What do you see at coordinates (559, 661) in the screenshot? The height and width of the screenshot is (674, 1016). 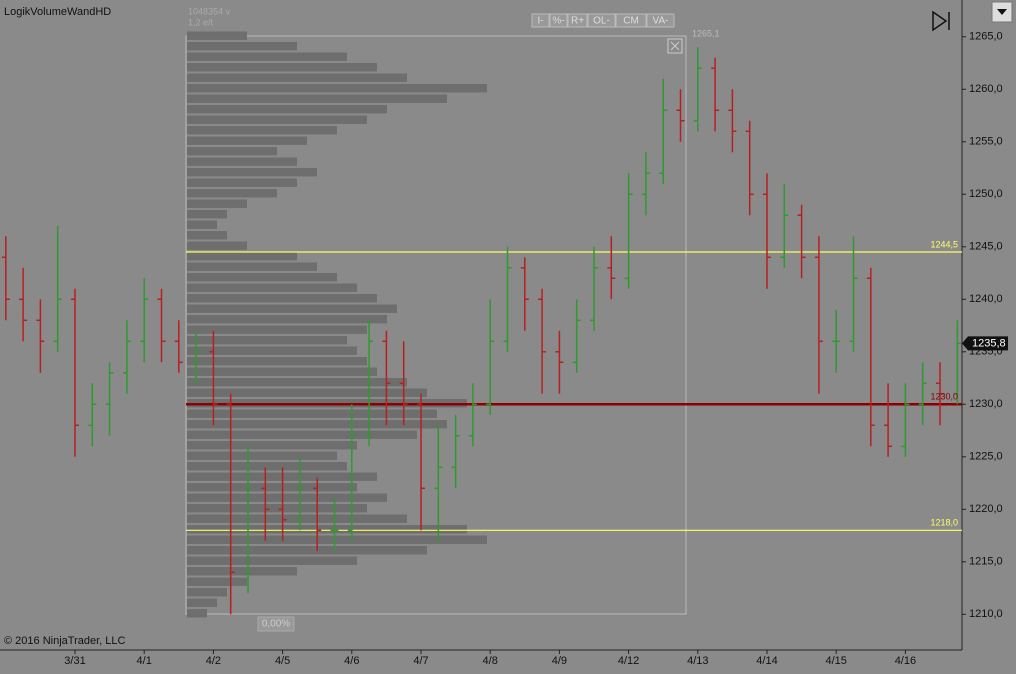 I see `x-tick-label: 4/9` at bounding box center [559, 661].